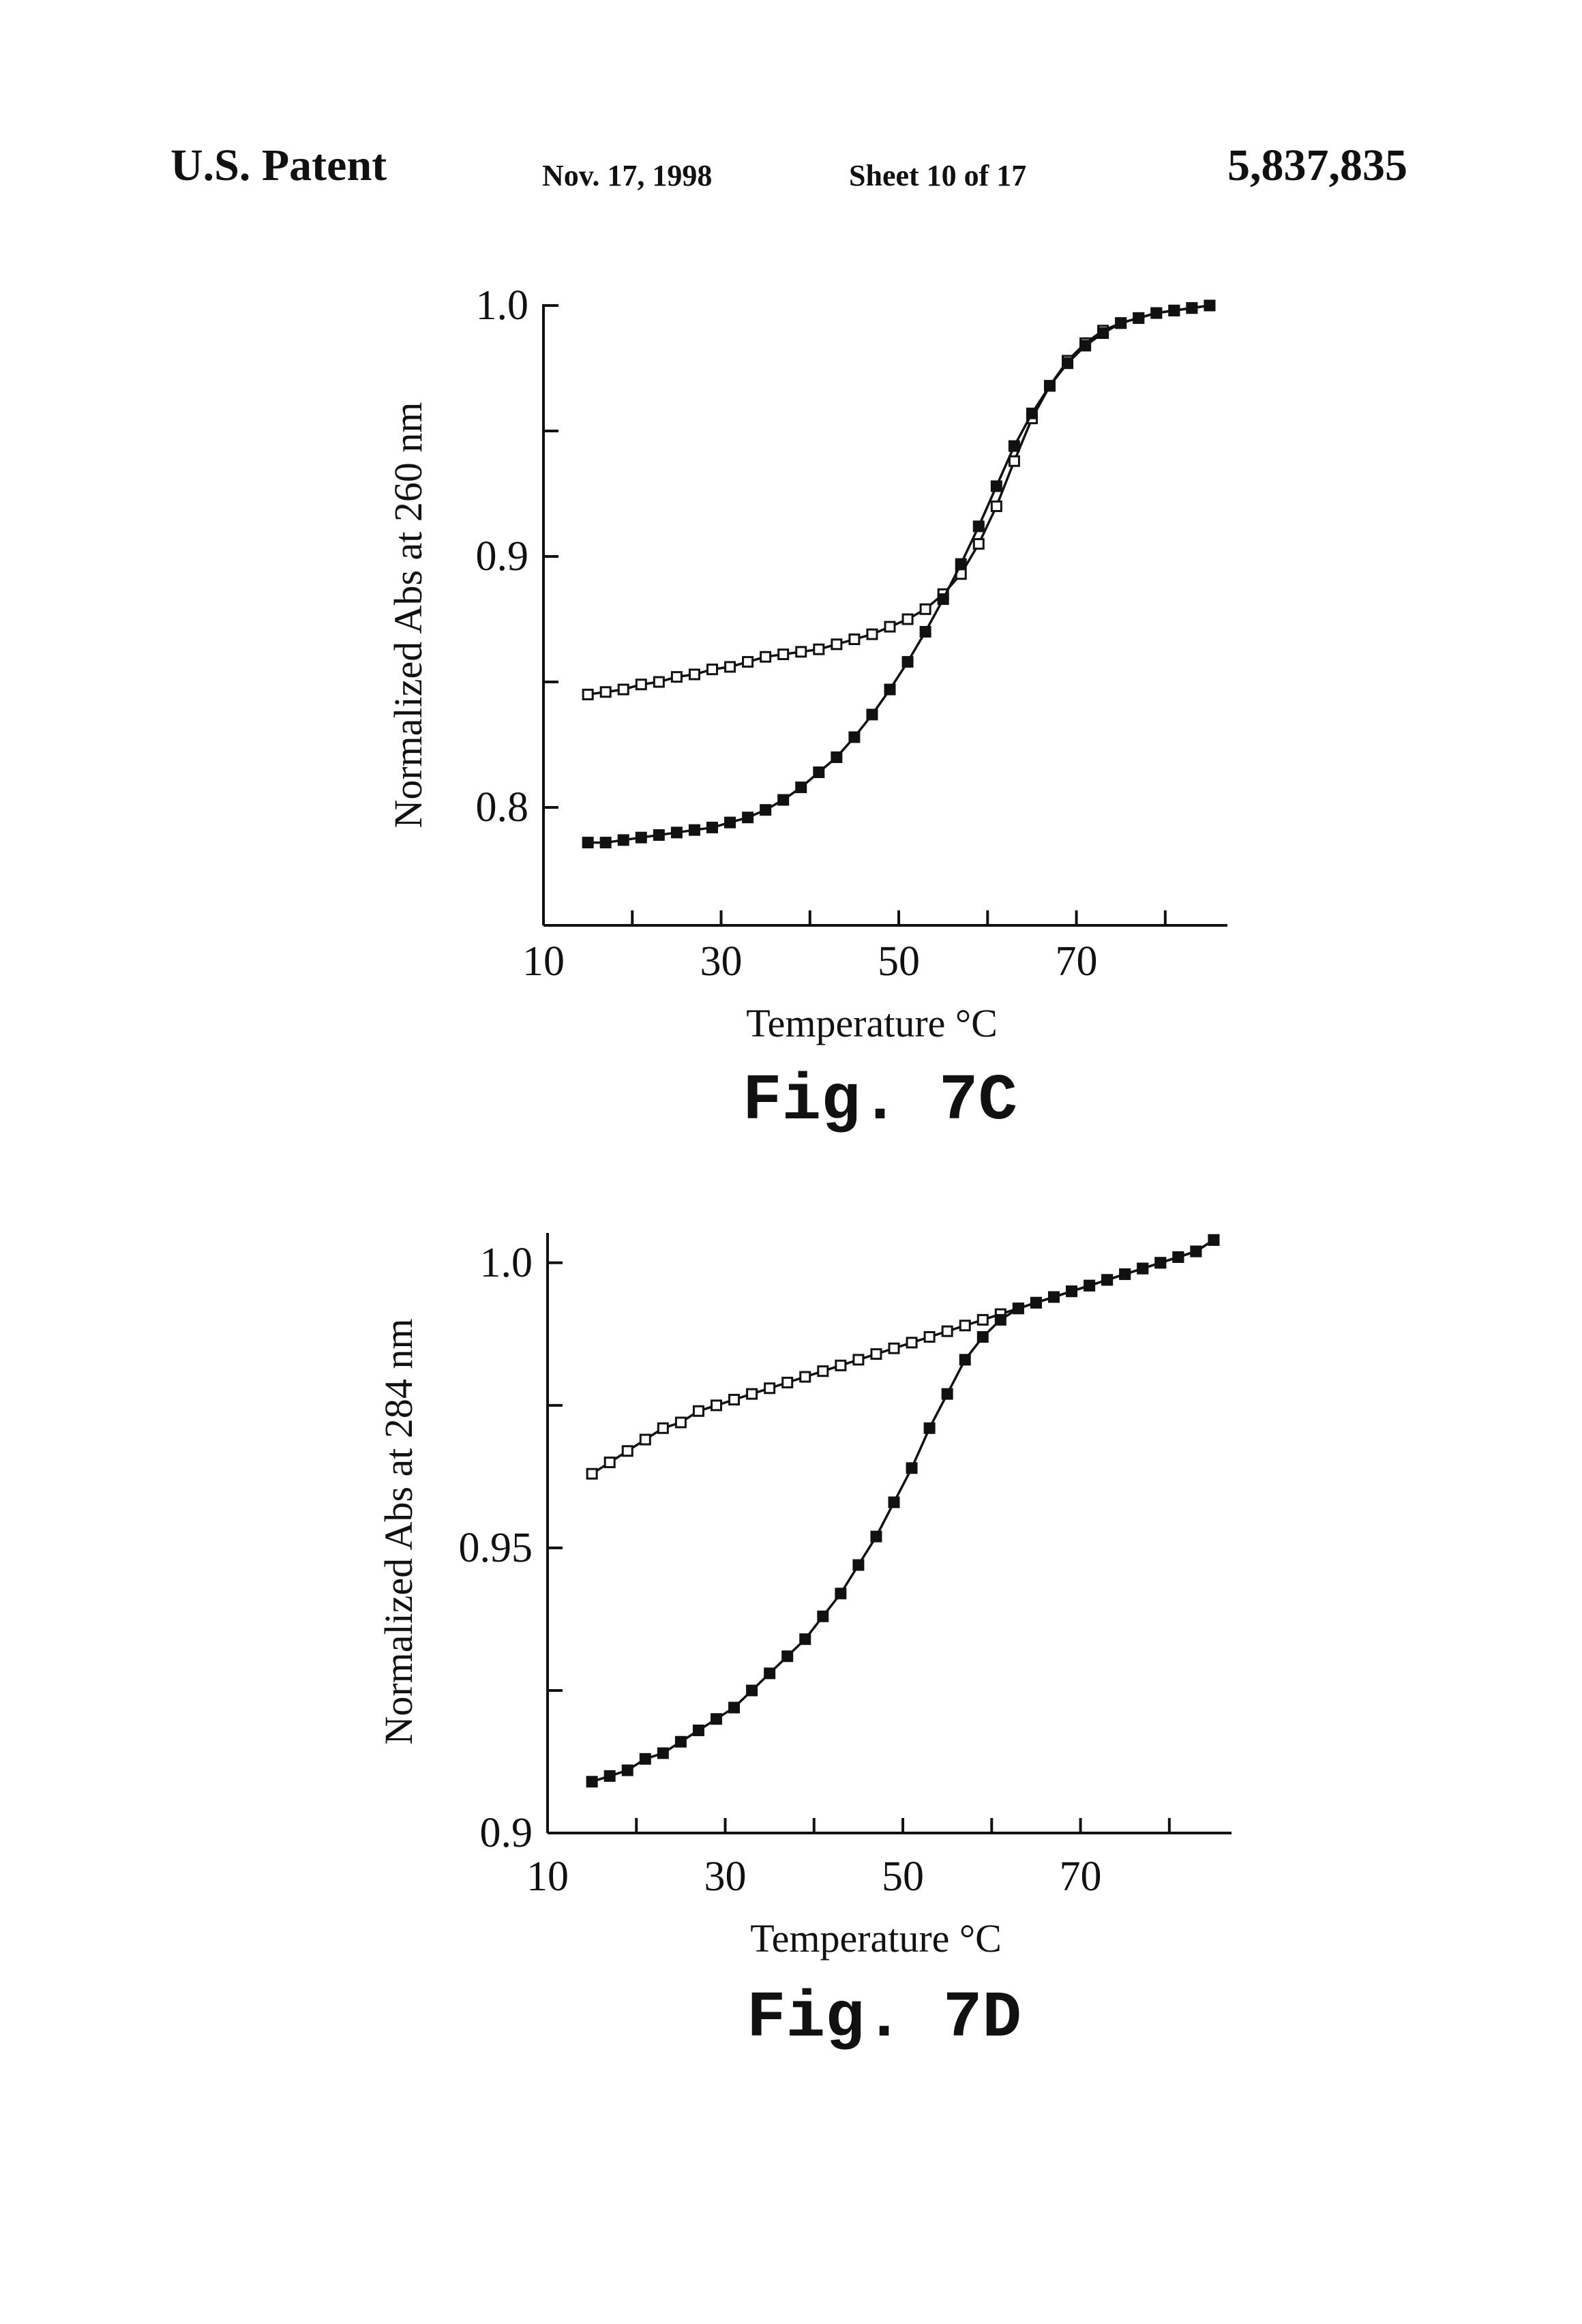  What do you see at coordinates (880, 1101) in the screenshot?
I see `figure-caption: Fig. 7C` at bounding box center [880, 1101].